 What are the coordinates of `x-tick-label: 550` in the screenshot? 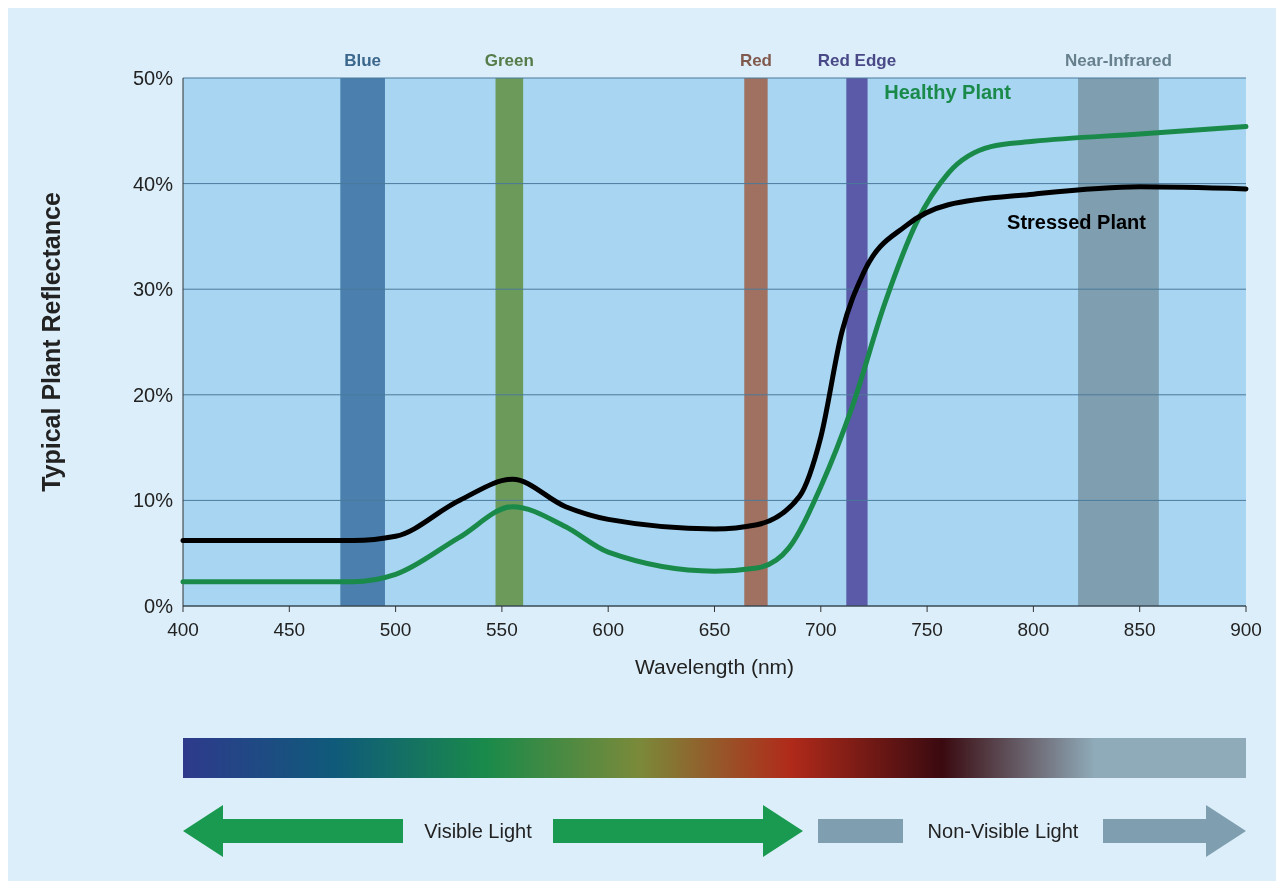 It's located at (502, 629).